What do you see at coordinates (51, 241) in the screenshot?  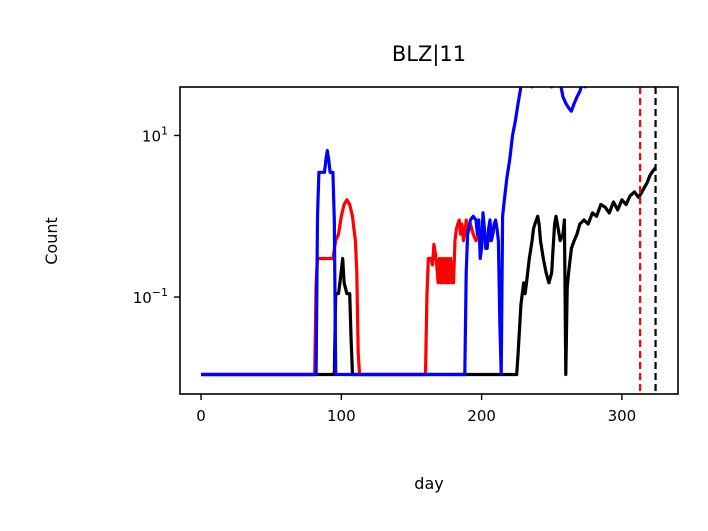 I see `y-axis-label: Count` at bounding box center [51, 241].